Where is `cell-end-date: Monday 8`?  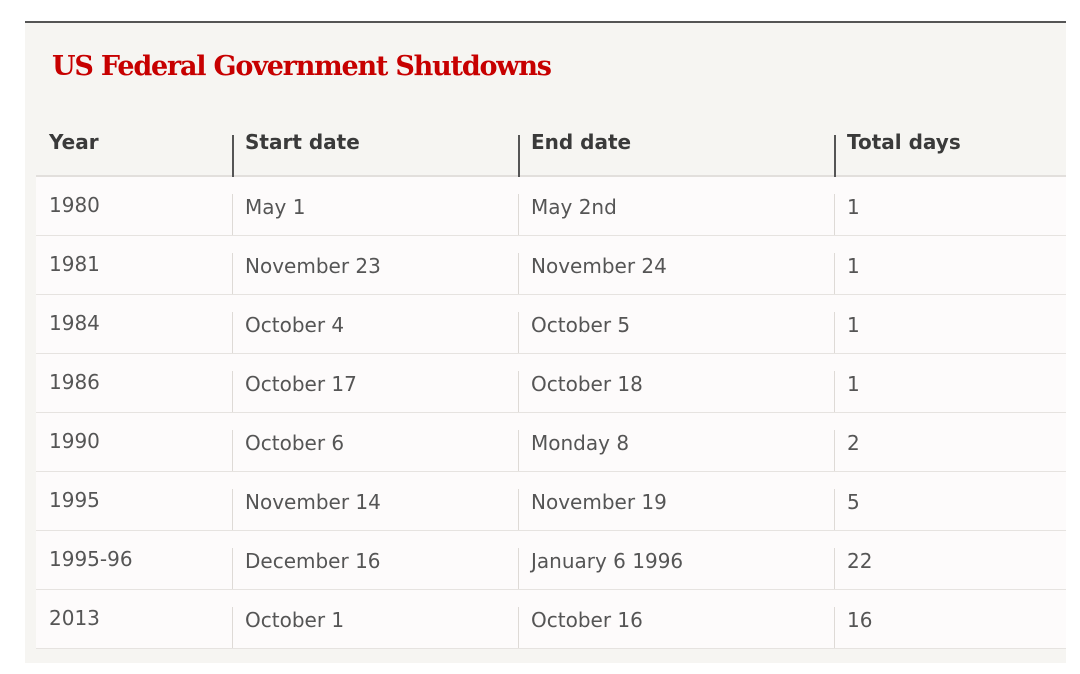
cell-end-date: Monday 8 is located at coordinates (676, 442).